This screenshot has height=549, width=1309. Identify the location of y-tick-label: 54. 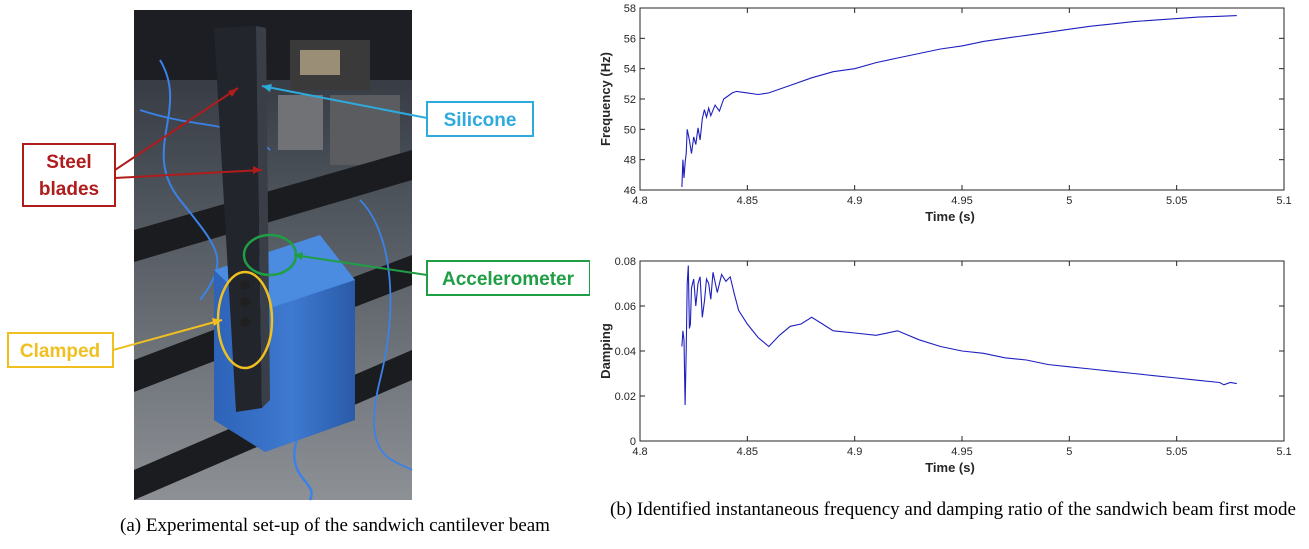
(630, 70).